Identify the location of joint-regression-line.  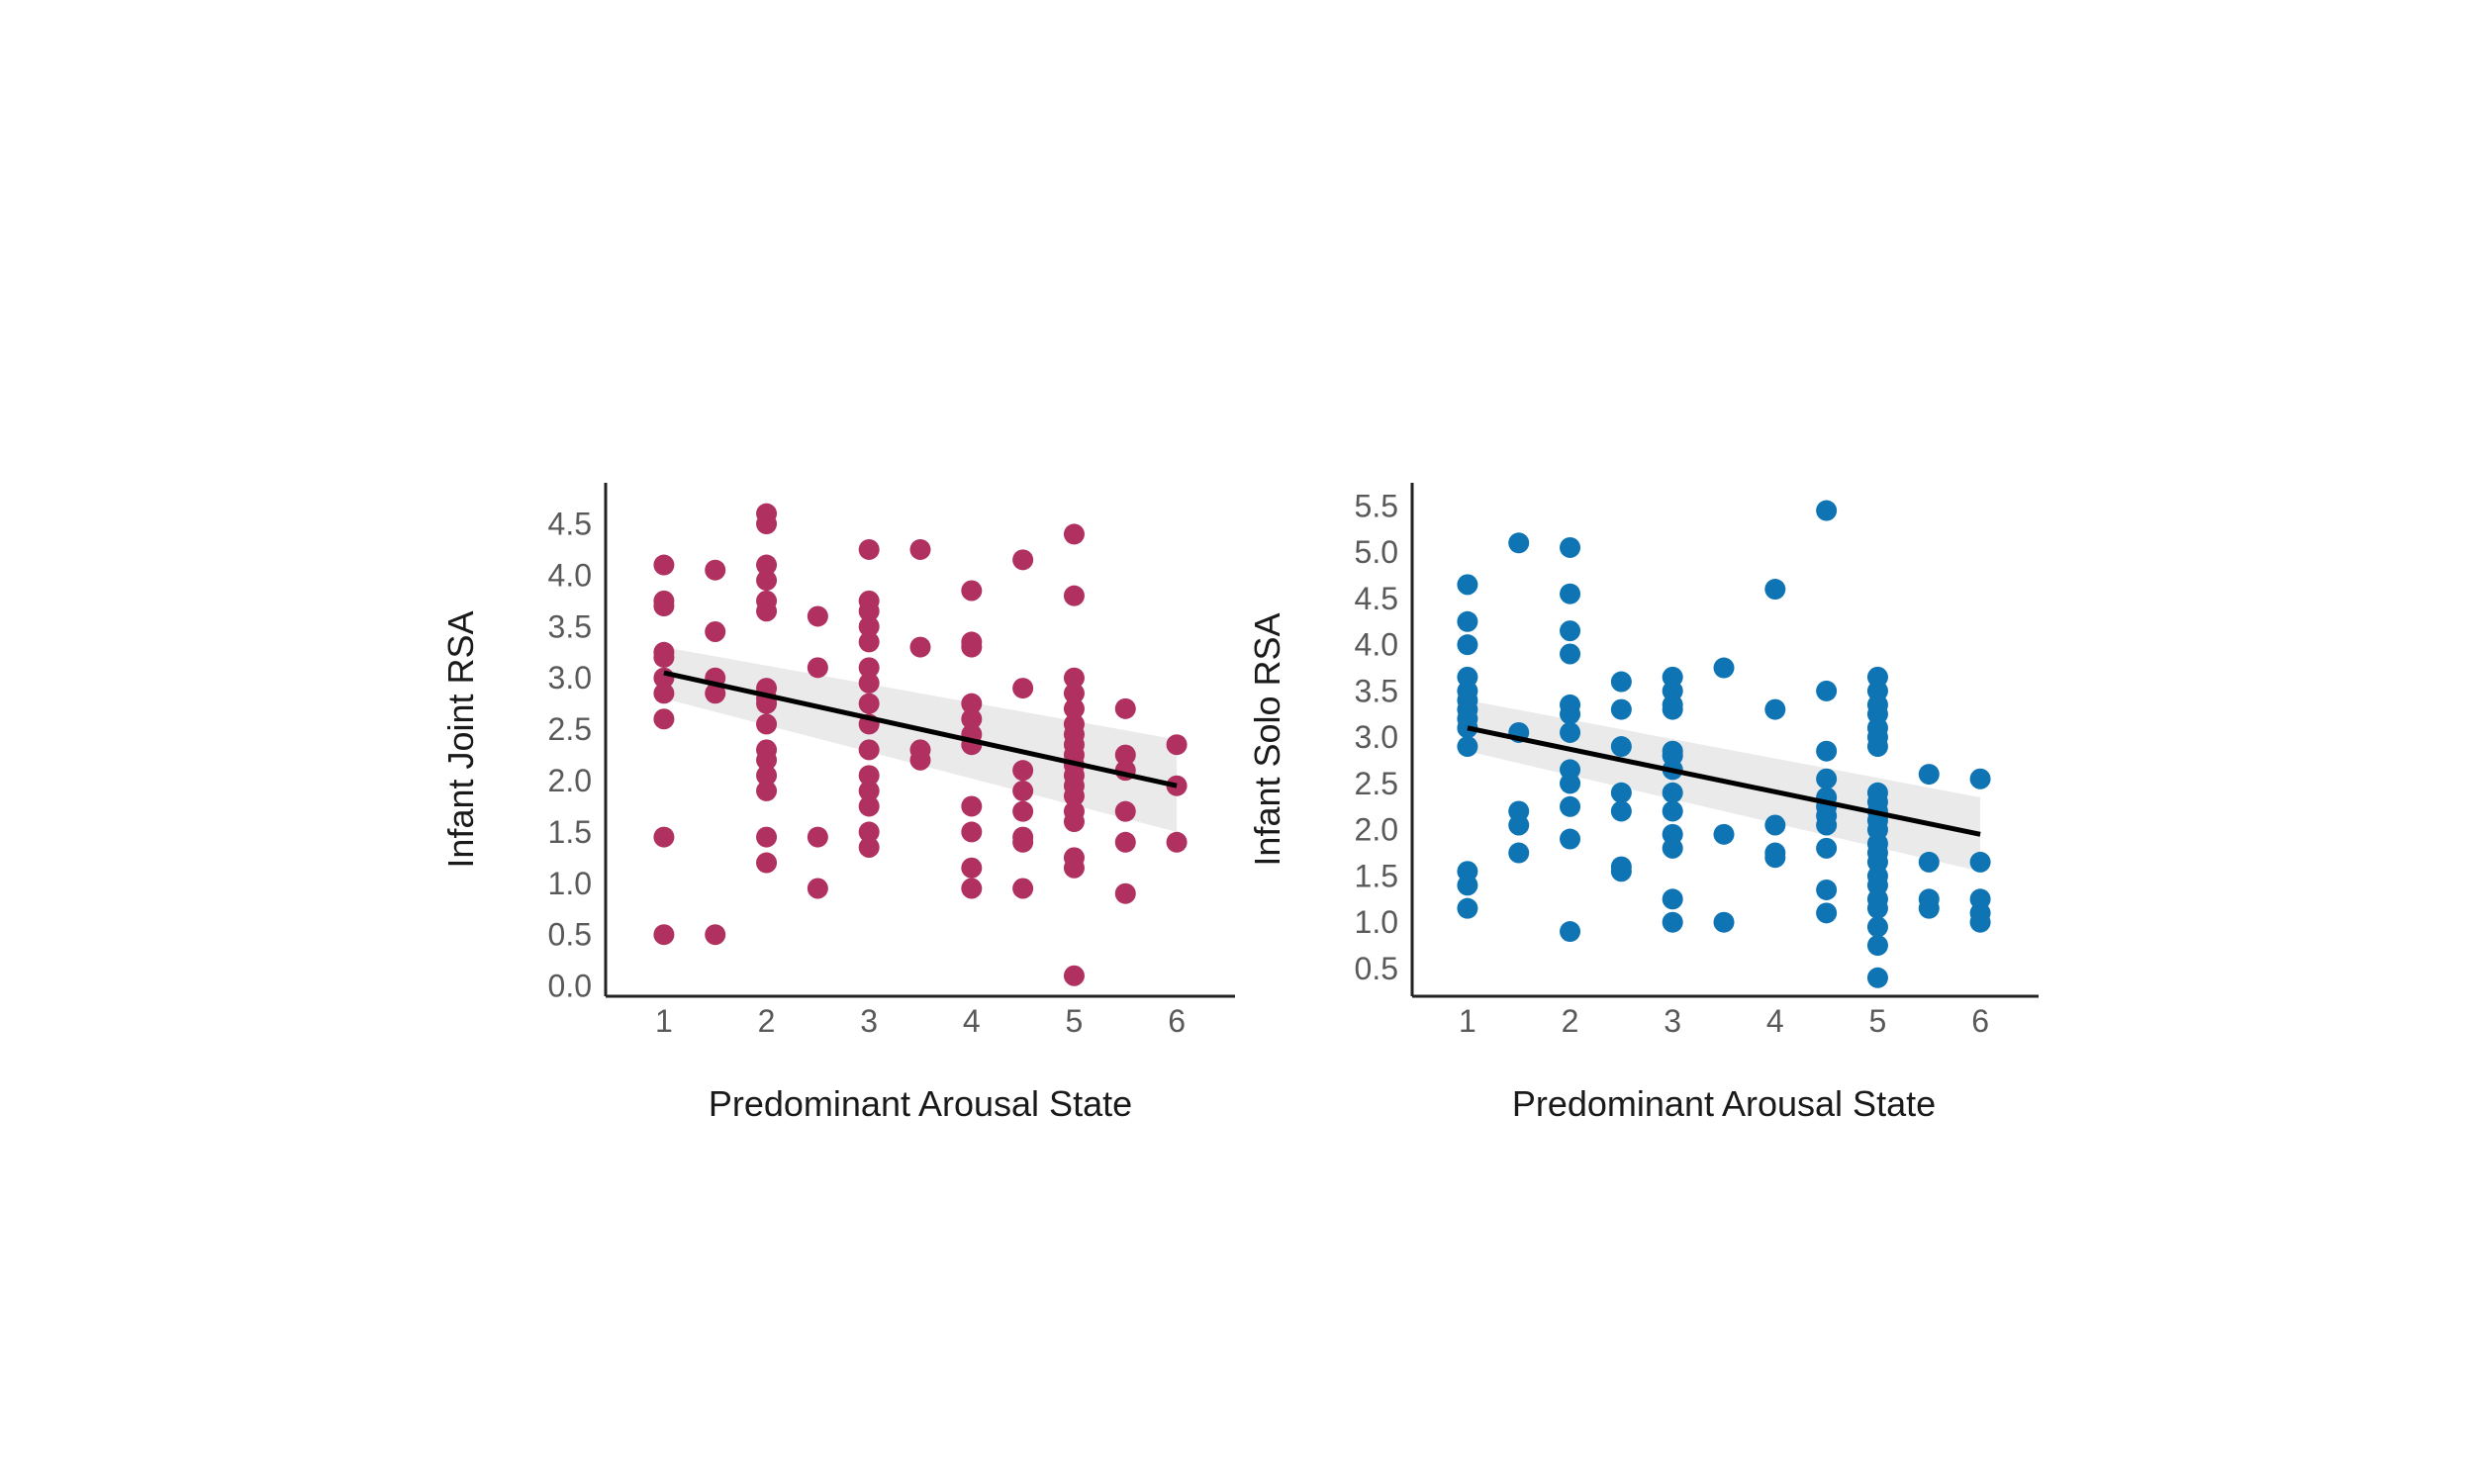
(921, 729).